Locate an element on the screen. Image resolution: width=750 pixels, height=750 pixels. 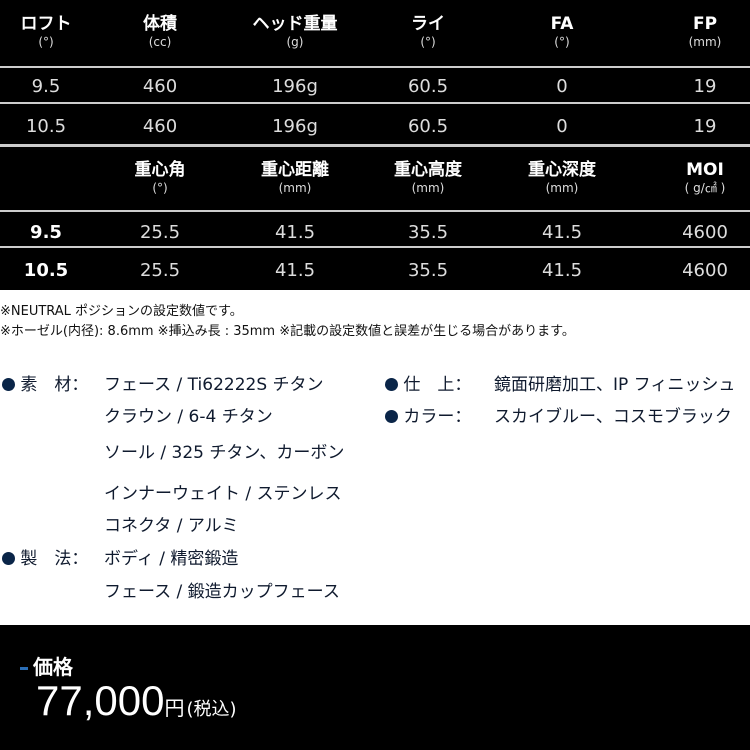
unit: ( g/㎠ ) is located at coordinates (705, 188).